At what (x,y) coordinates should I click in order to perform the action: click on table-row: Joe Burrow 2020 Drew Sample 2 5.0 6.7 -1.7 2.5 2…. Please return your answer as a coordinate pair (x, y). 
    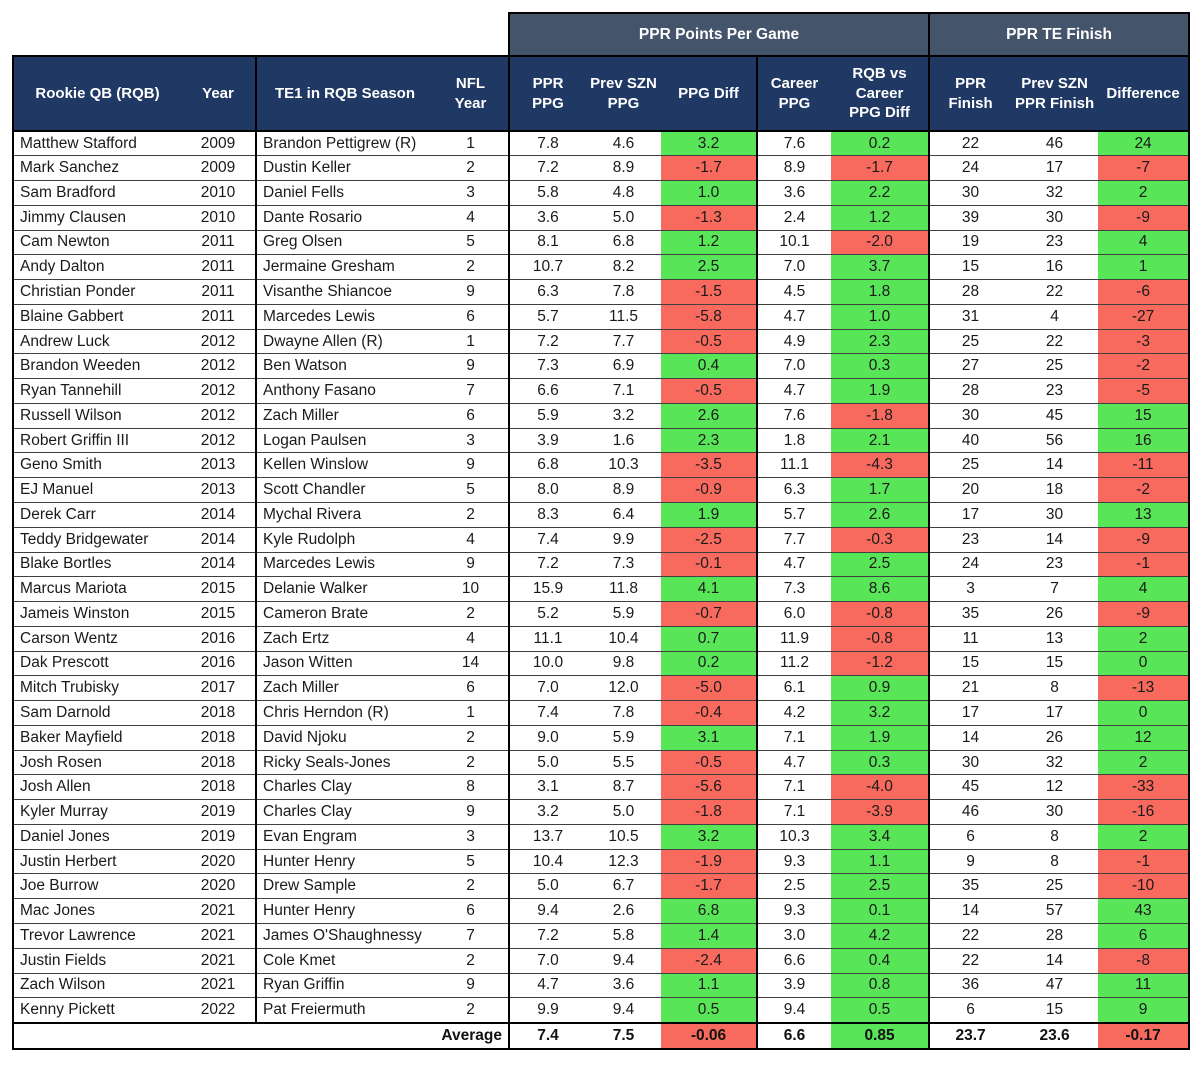
    Looking at the image, I should click on (601, 886).